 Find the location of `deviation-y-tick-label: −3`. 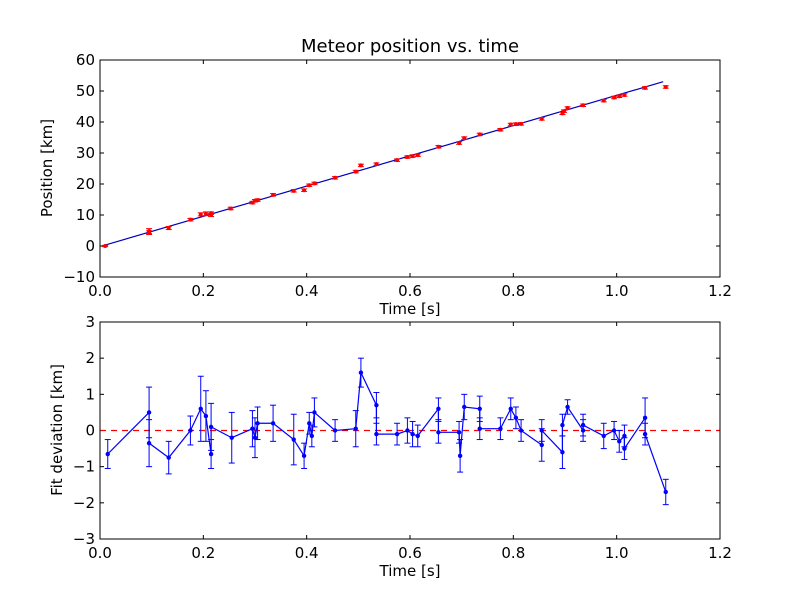

deviation-y-tick-label: −3 is located at coordinates (84, 539).